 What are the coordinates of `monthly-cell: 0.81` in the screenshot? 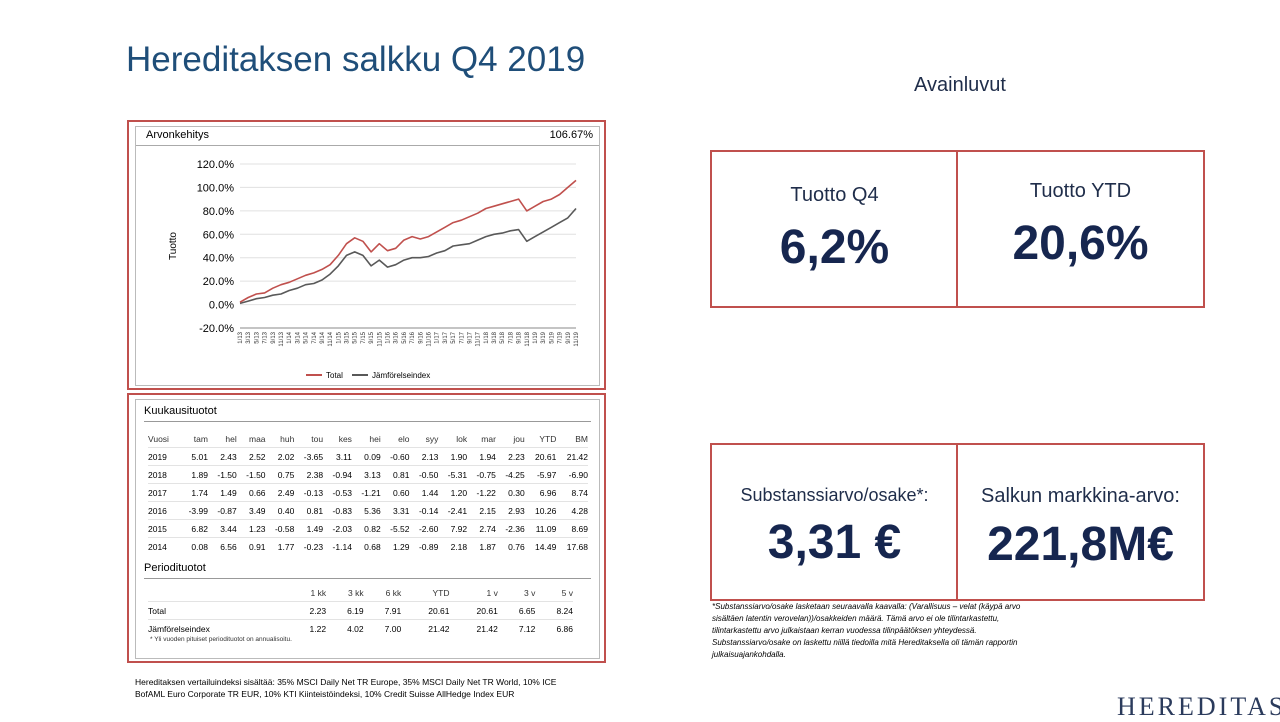 It's located at (309, 510).